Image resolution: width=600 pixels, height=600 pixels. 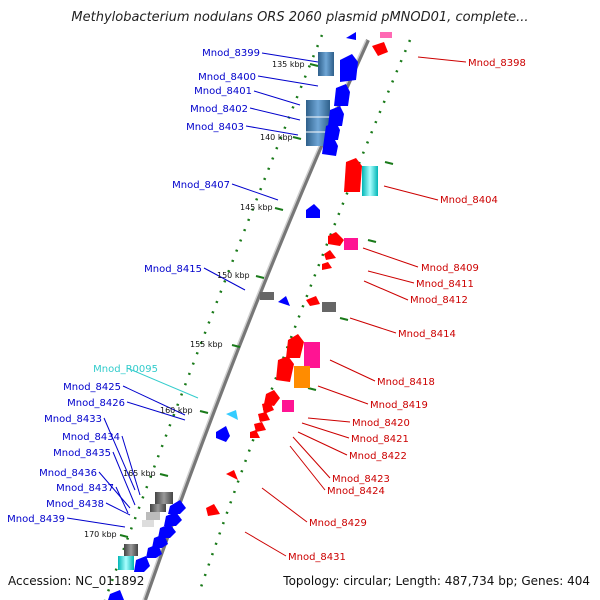 What do you see at coordinates (76, 581) in the screenshot?
I see `accession-label: Accession: NC_011892` at bounding box center [76, 581].